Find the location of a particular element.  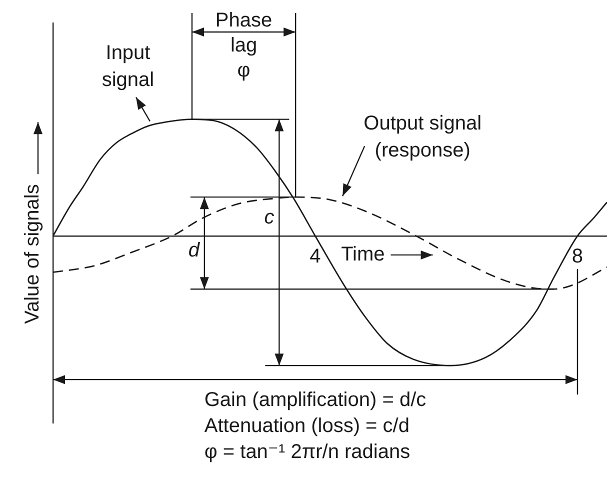

series-label: Input signal is located at coordinates (128, 66).